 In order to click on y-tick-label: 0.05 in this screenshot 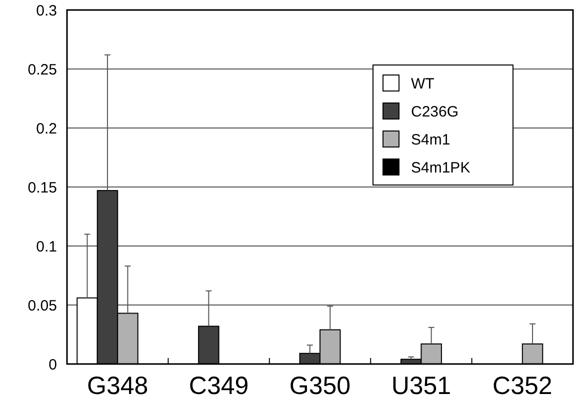, I will do `click(42, 305)`.